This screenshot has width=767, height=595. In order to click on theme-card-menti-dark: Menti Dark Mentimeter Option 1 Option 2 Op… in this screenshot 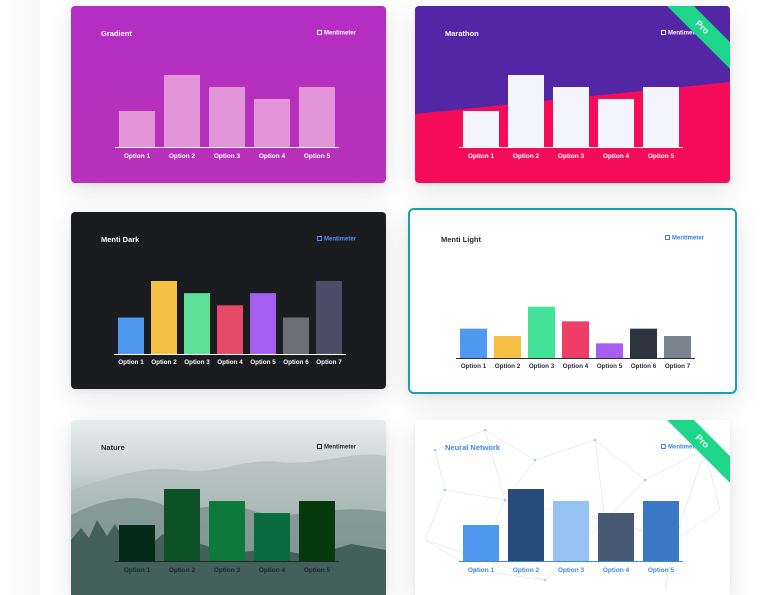, I will do `click(228, 300)`.